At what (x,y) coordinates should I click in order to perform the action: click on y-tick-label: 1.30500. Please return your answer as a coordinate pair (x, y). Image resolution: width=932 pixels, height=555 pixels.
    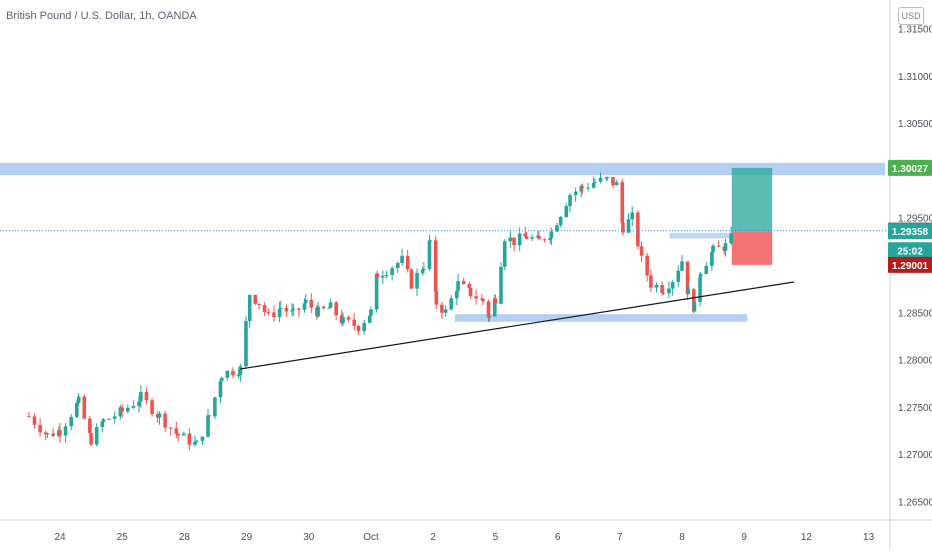
    Looking at the image, I should click on (915, 124).